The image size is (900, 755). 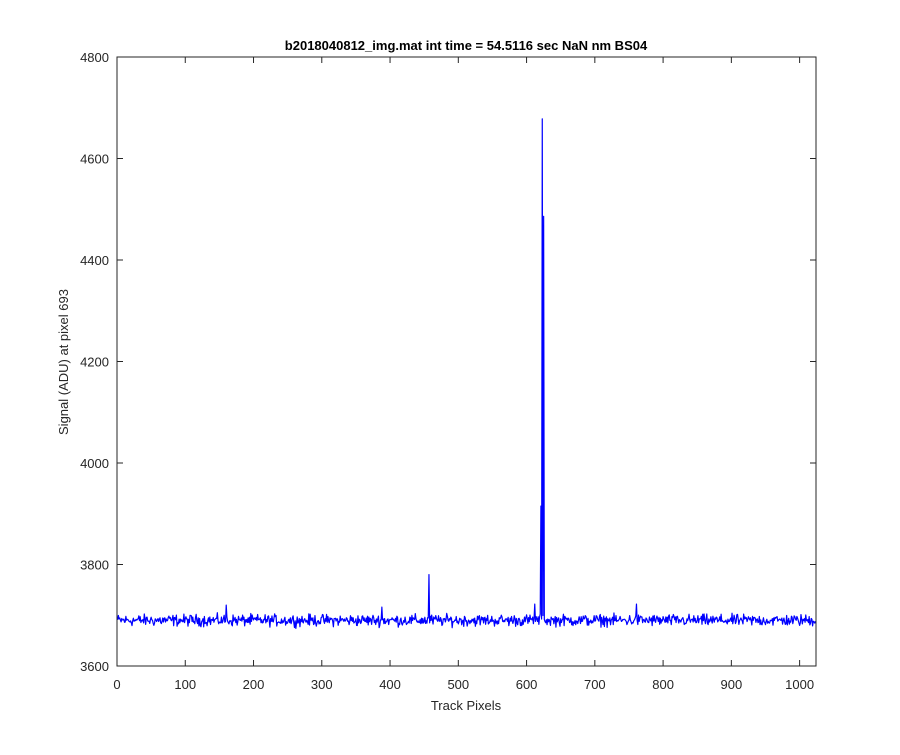 What do you see at coordinates (799, 684) in the screenshot?
I see `x-tick-label: 1000` at bounding box center [799, 684].